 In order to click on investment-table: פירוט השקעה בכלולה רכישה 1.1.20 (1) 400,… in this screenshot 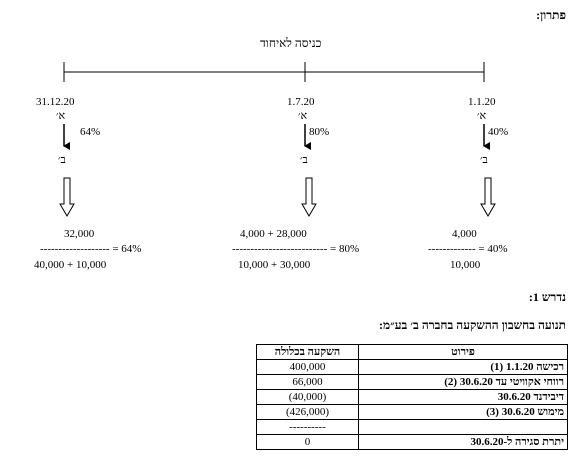, I will do `click(412, 397)`.